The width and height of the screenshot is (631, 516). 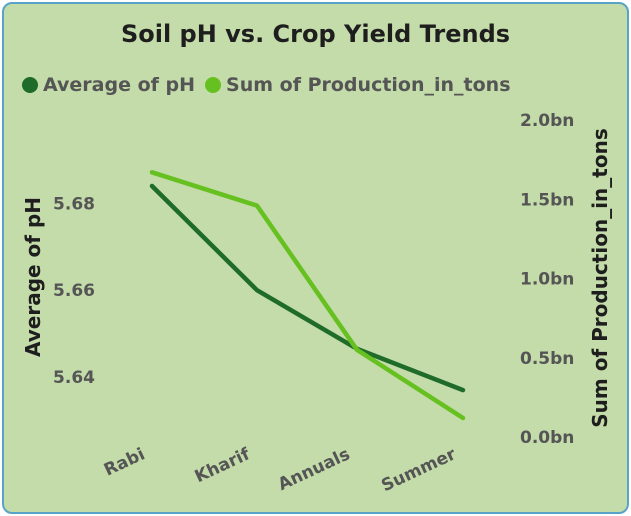 I want to click on chart-legend: Average of pH Sum of Production_in_tons, so click(x=271, y=85).